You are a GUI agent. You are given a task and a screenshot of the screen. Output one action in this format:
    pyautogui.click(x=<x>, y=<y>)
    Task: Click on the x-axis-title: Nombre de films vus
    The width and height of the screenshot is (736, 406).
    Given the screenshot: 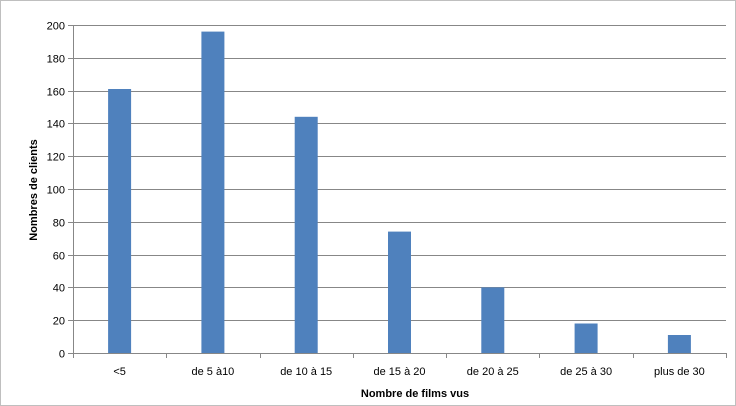 What is the action you would take?
    pyautogui.click(x=415, y=394)
    